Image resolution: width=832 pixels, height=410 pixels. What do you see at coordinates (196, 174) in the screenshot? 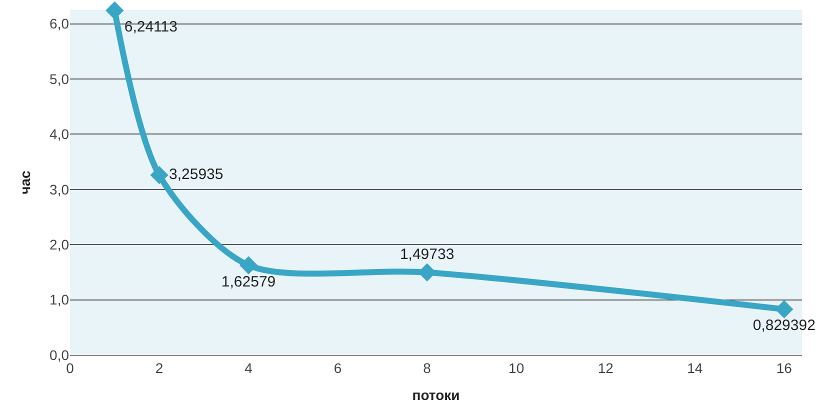
I see `data-label: 3,25935` at bounding box center [196, 174].